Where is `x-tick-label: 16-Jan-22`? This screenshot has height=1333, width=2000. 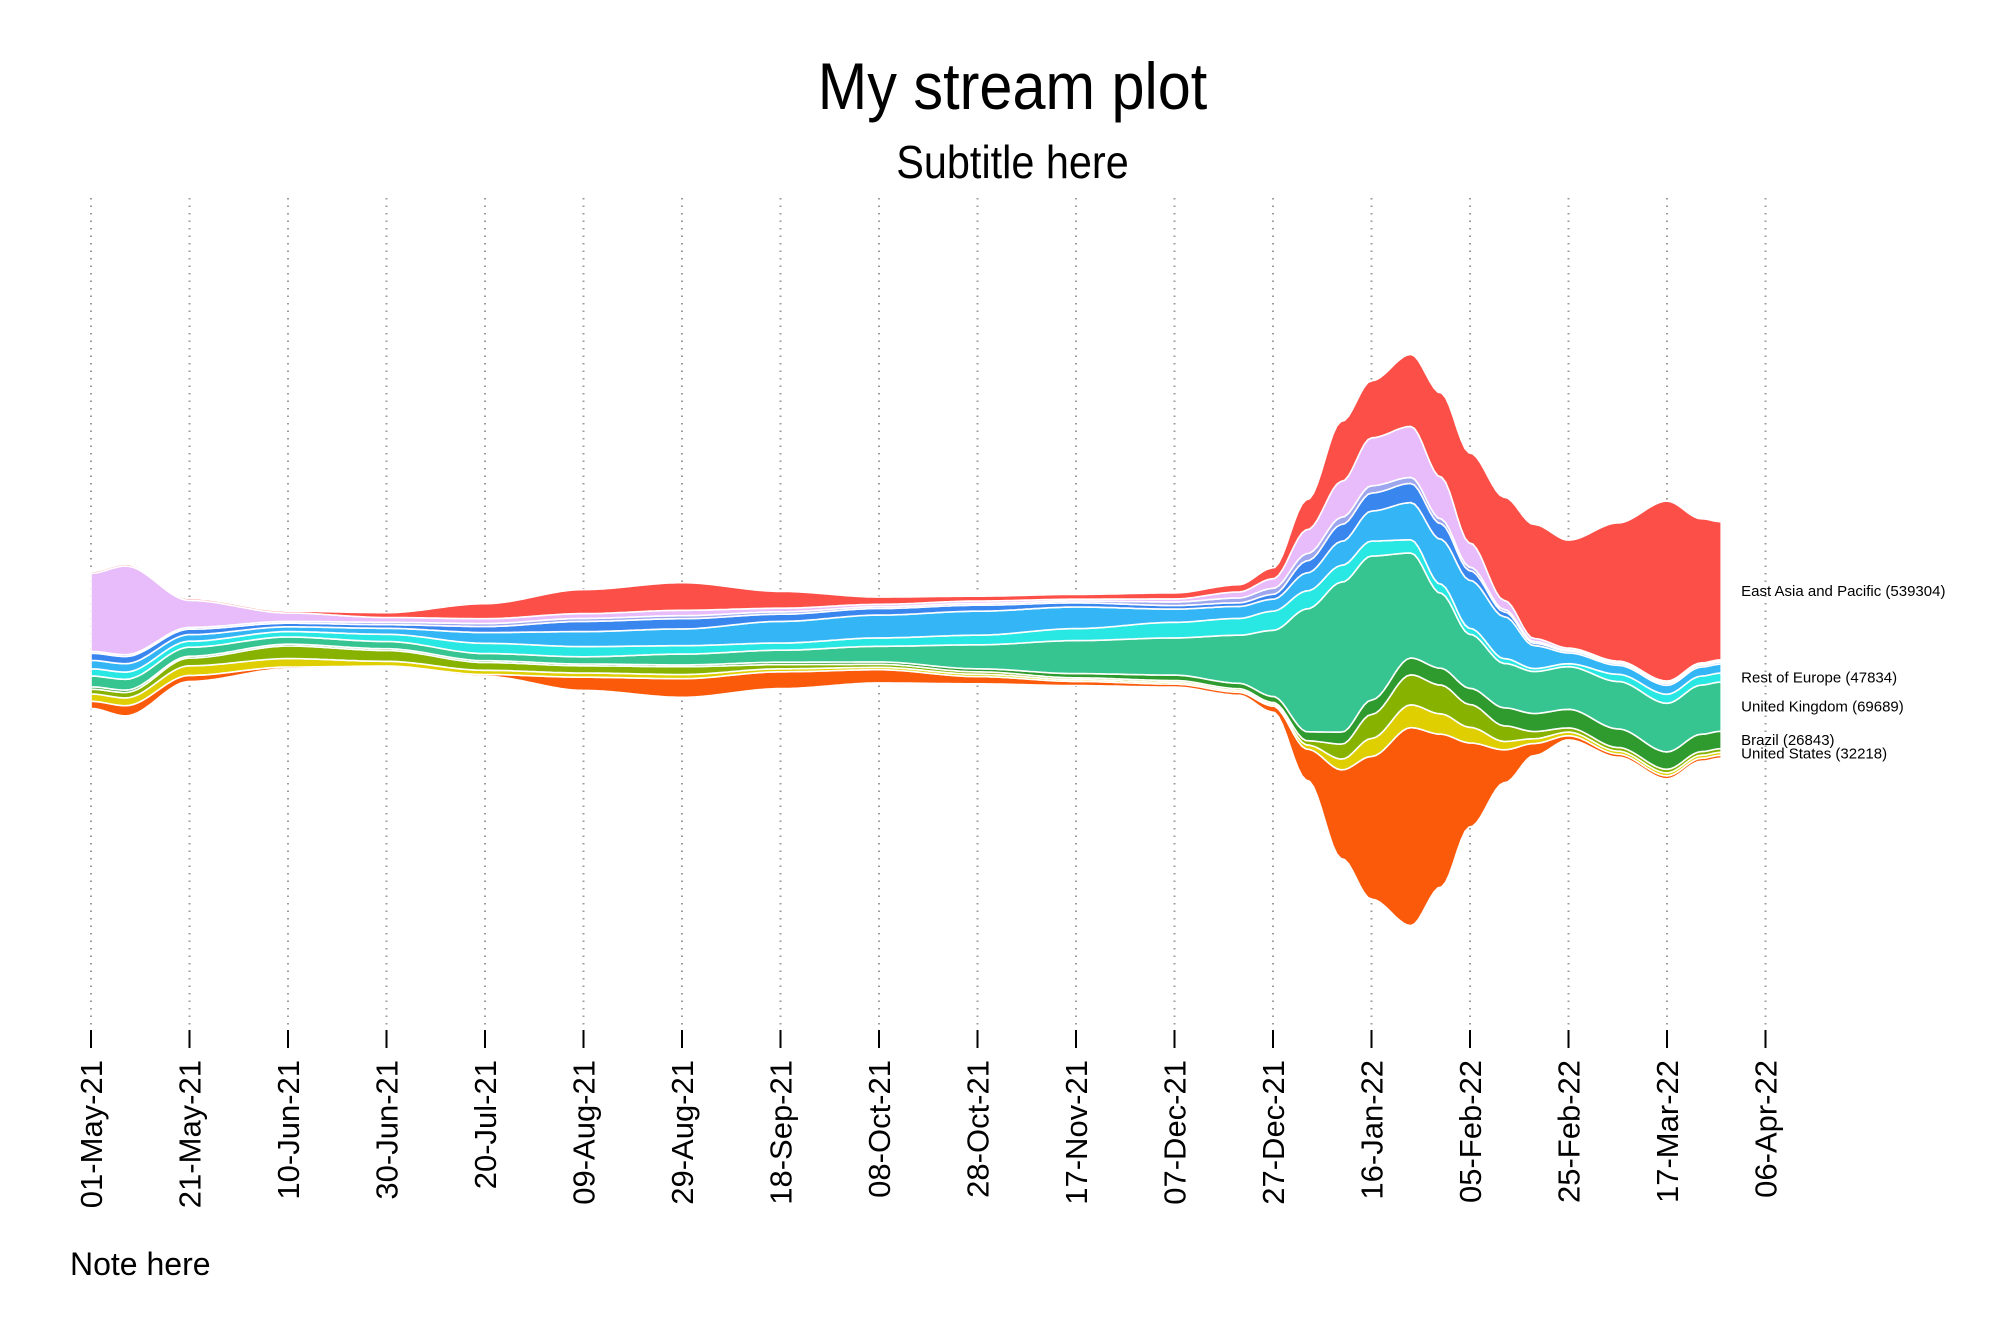 x-tick-label: 16-Jan-22 is located at coordinates (1372, 1130).